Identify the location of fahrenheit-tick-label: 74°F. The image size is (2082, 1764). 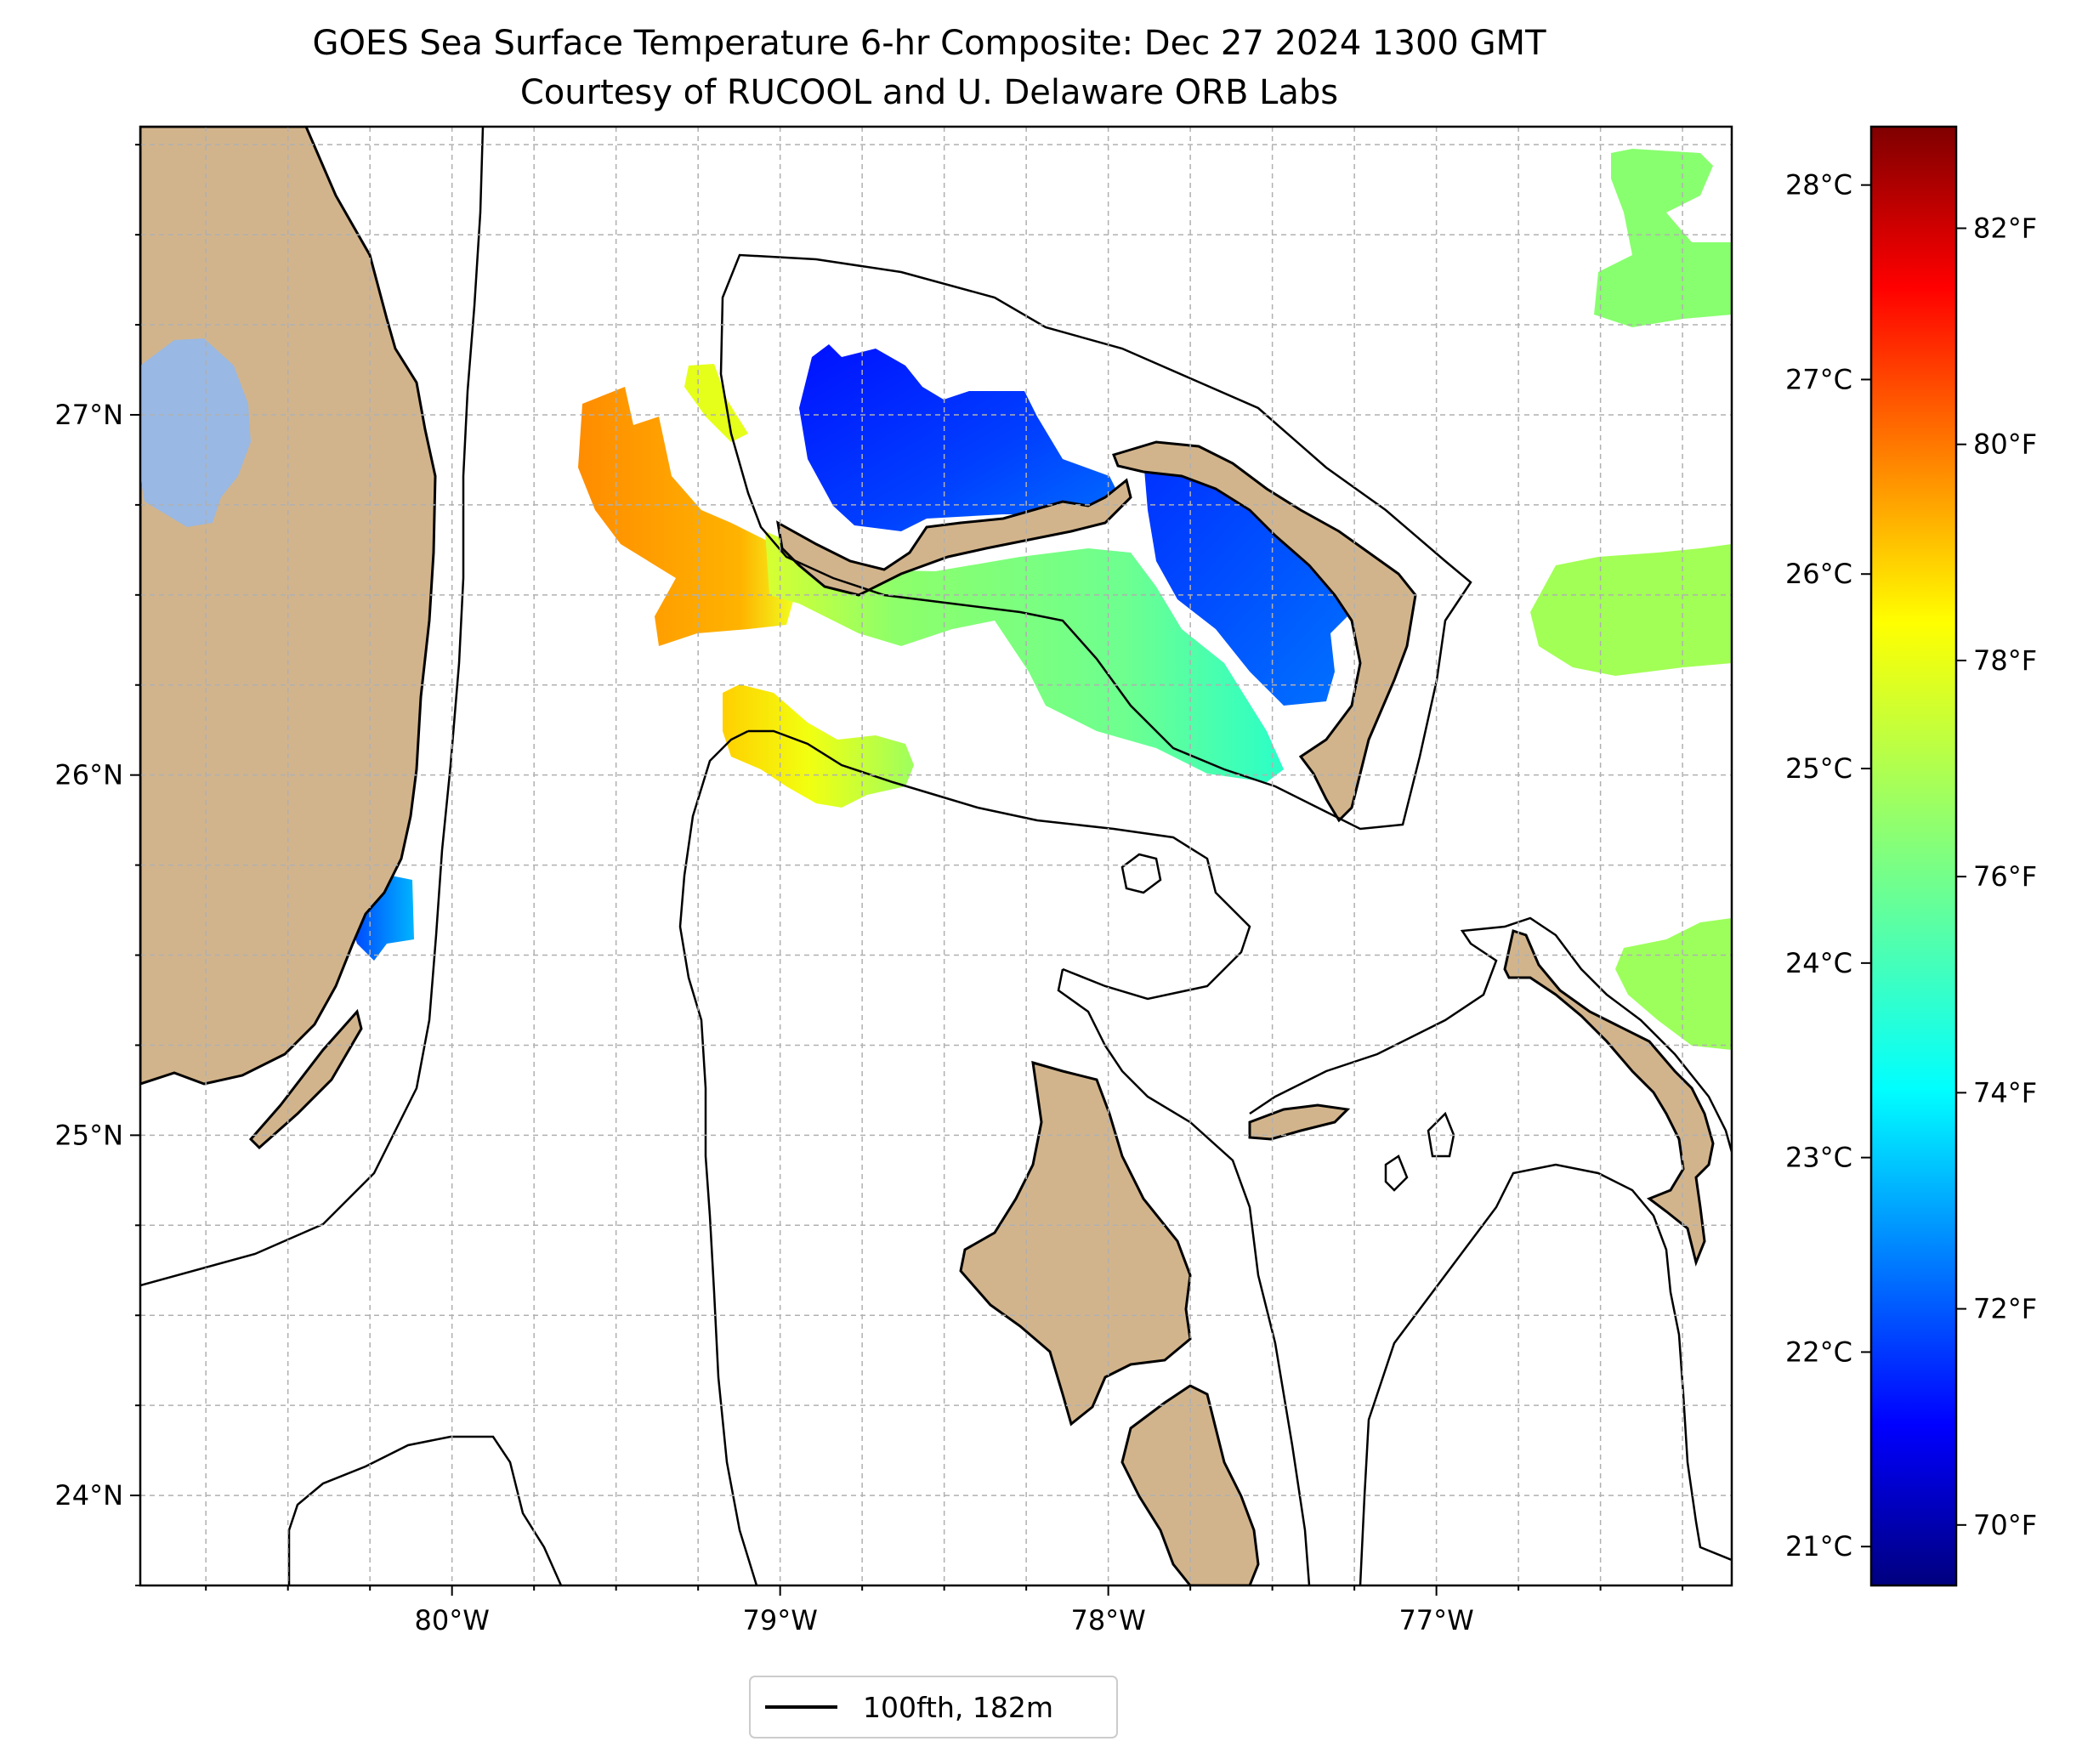
(2005, 1092).